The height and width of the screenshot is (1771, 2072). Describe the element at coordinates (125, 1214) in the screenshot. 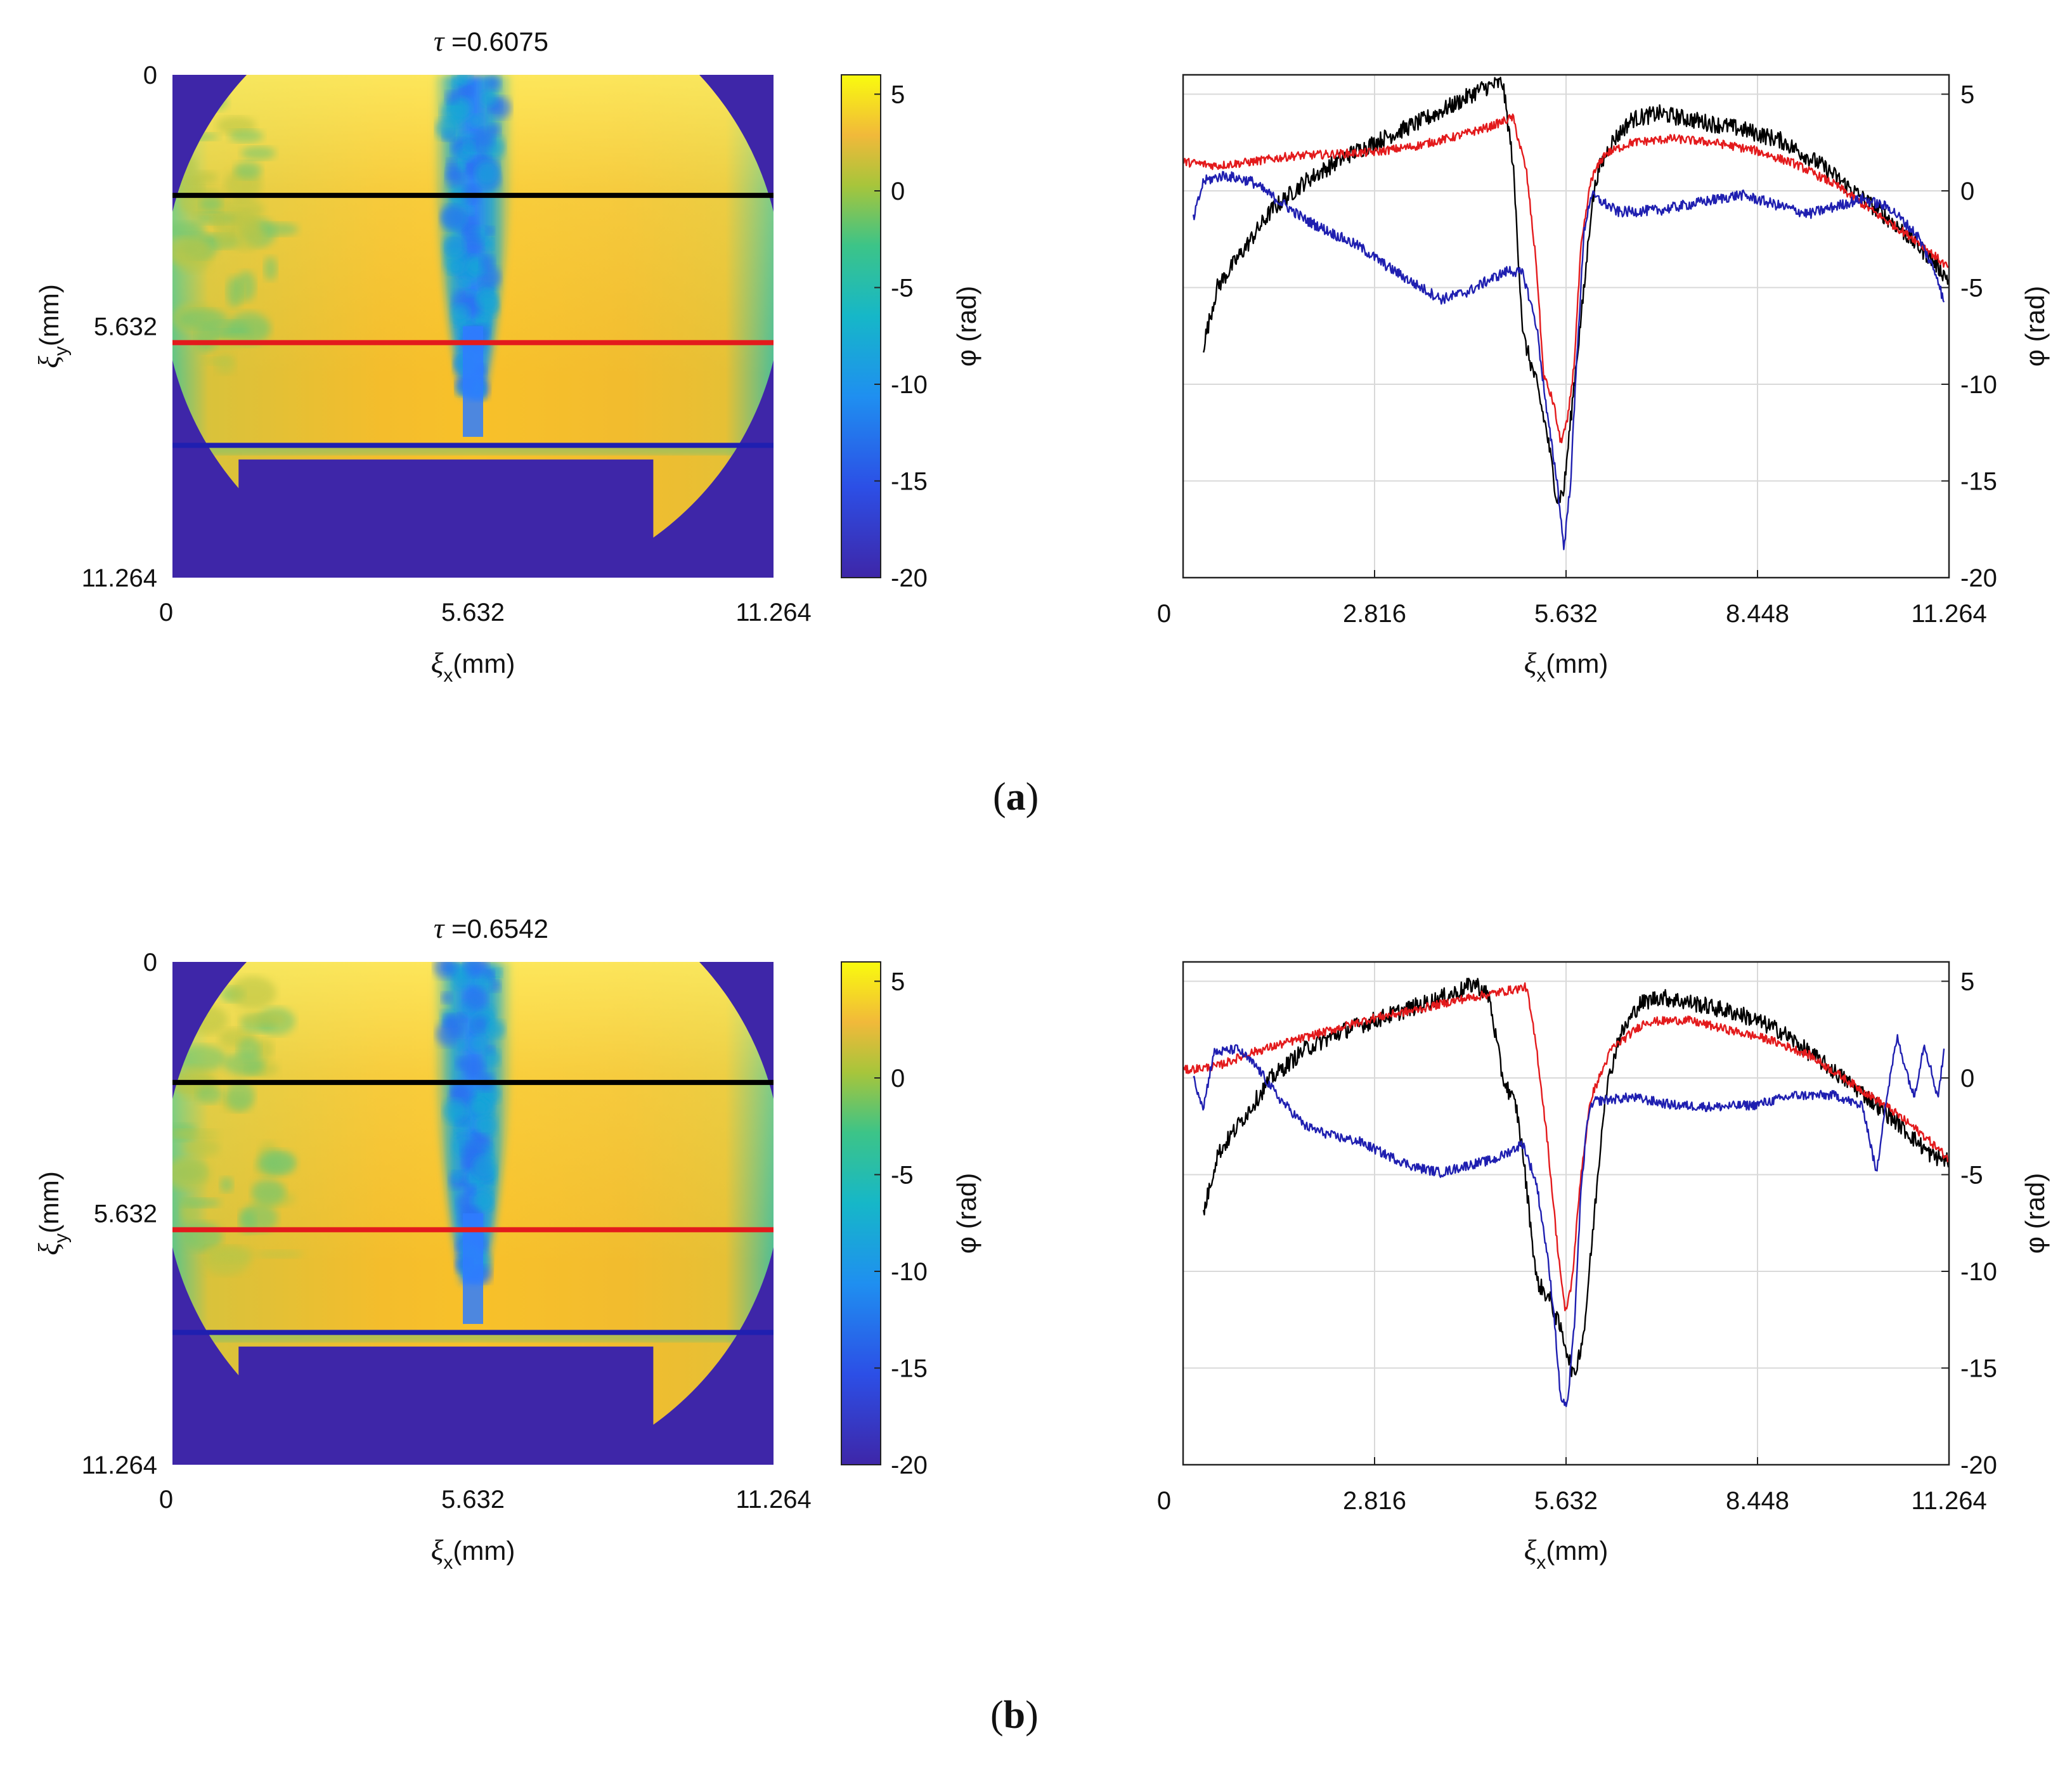

I see `y-tick-label: 5.632` at that location.